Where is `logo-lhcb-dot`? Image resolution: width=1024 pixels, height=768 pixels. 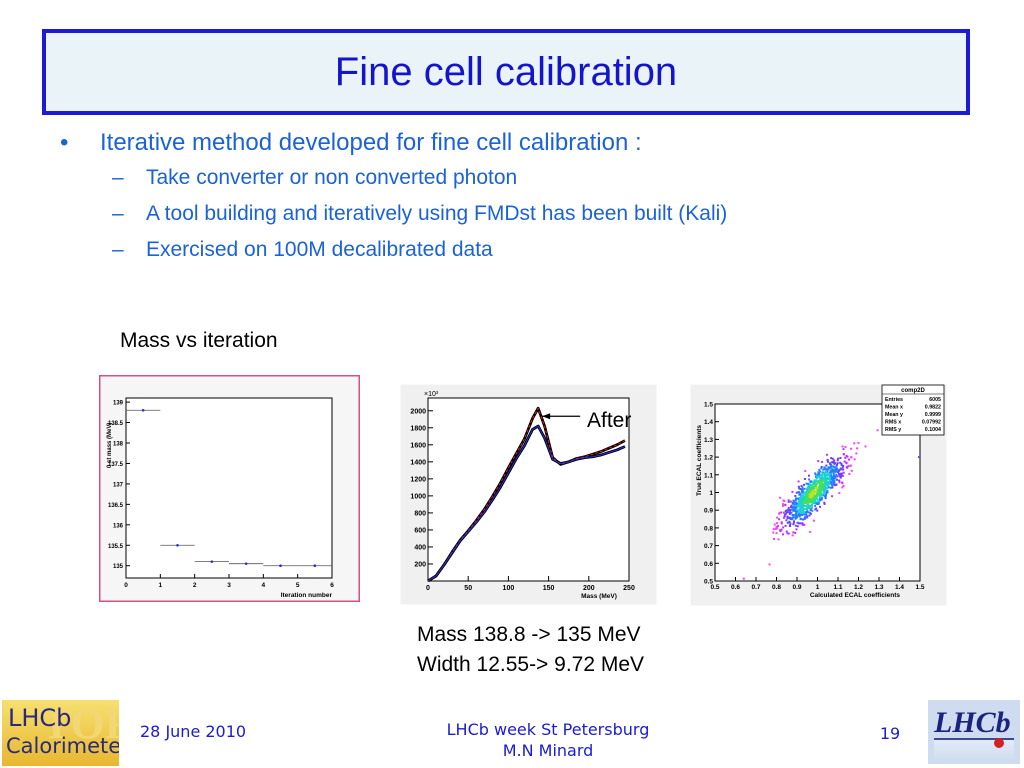
logo-lhcb-dot is located at coordinates (999, 743).